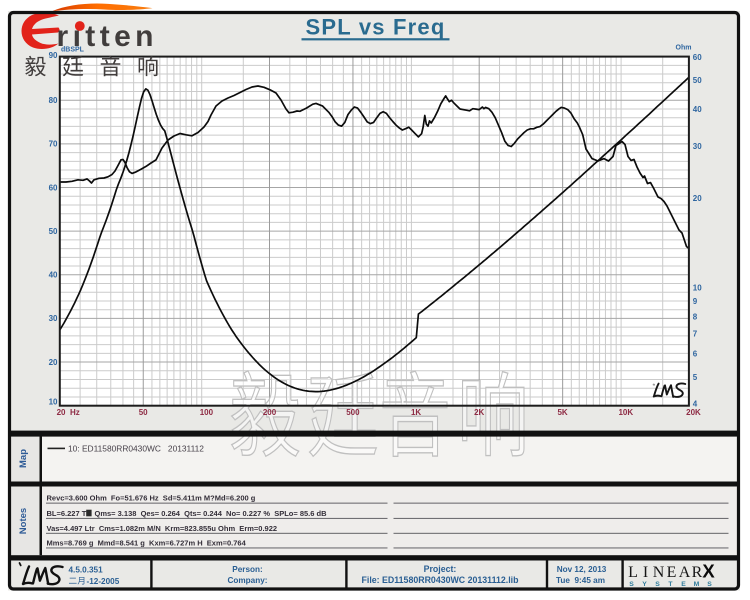 The width and height of the screenshot is (750, 600). Describe the element at coordinates (697, 572) in the screenshot. I see `svg-text: R` at that location.